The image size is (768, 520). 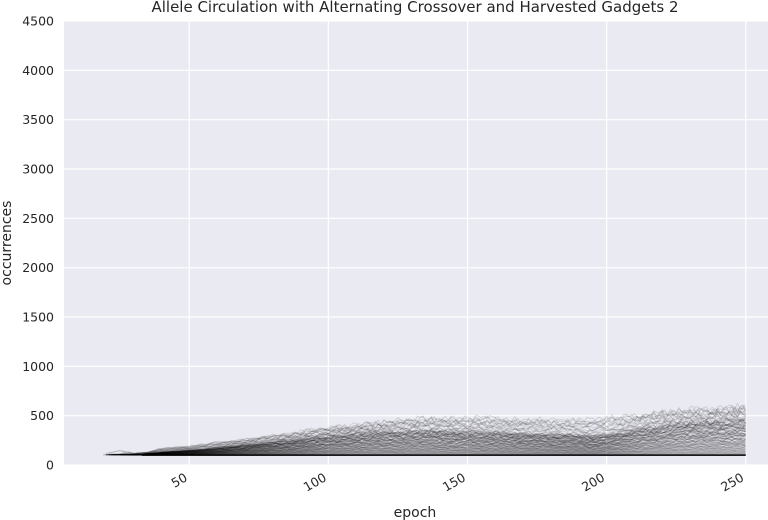 I want to click on y-tick-label: 0, so click(x=50, y=465).